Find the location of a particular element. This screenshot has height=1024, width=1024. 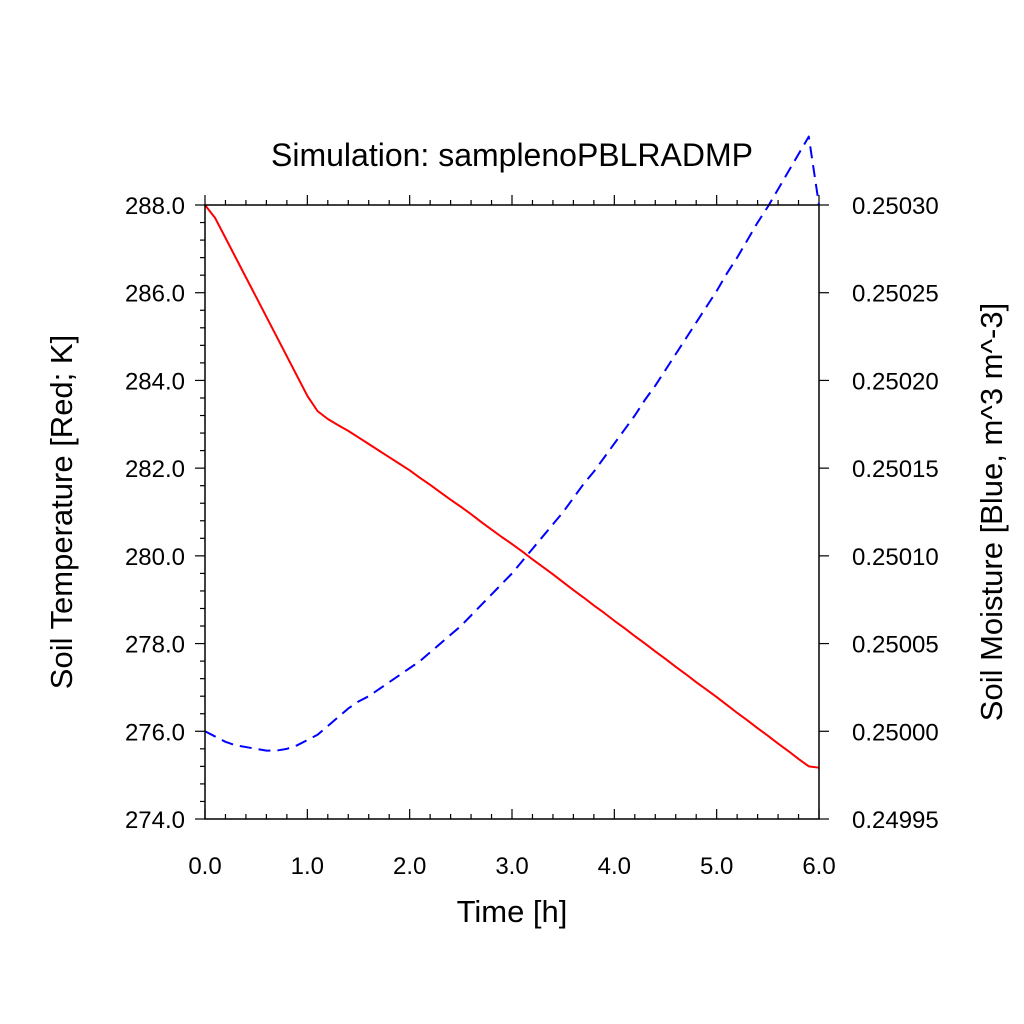

y-left-tick-label: 282.0 is located at coordinates (155, 469).